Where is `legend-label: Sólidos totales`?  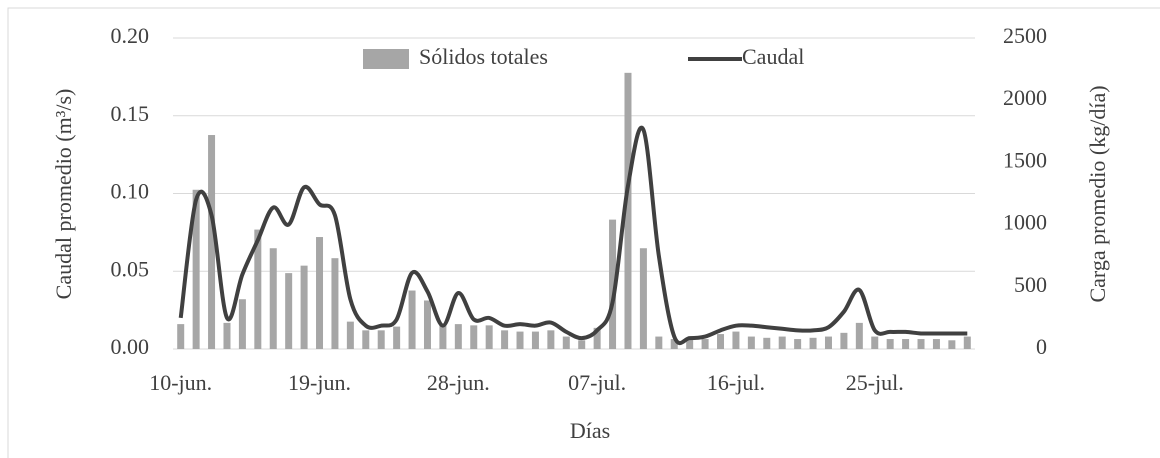
legend-label: Sólidos totales is located at coordinates (483, 56).